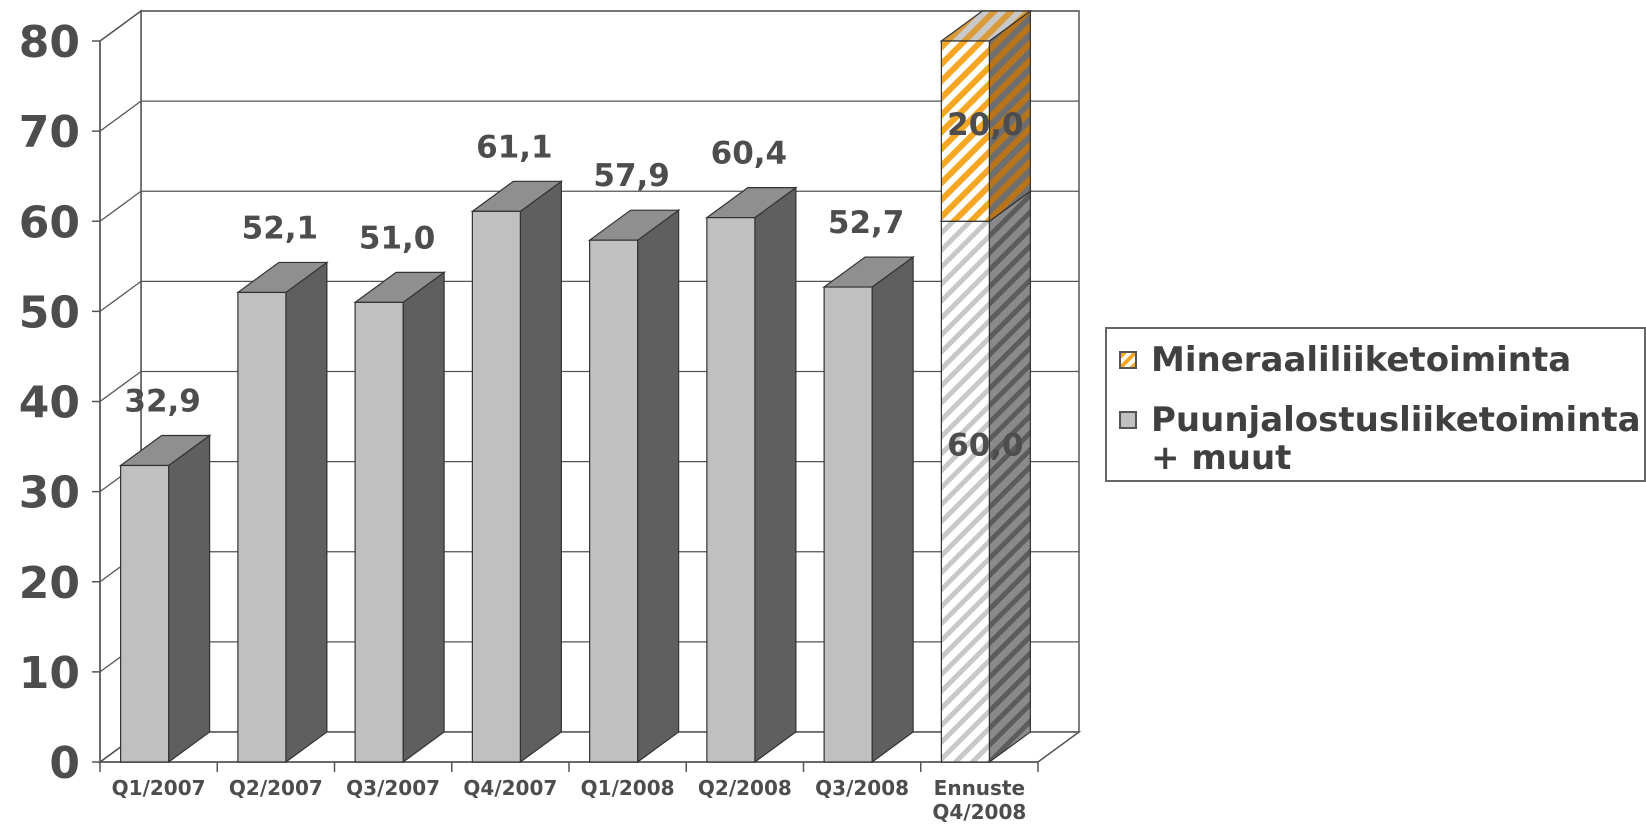 This screenshot has height=830, width=1646. What do you see at coordinates (49, 493) in the screenshot?
I see `y-tick-label: 30` at bounding box center [49, 493].